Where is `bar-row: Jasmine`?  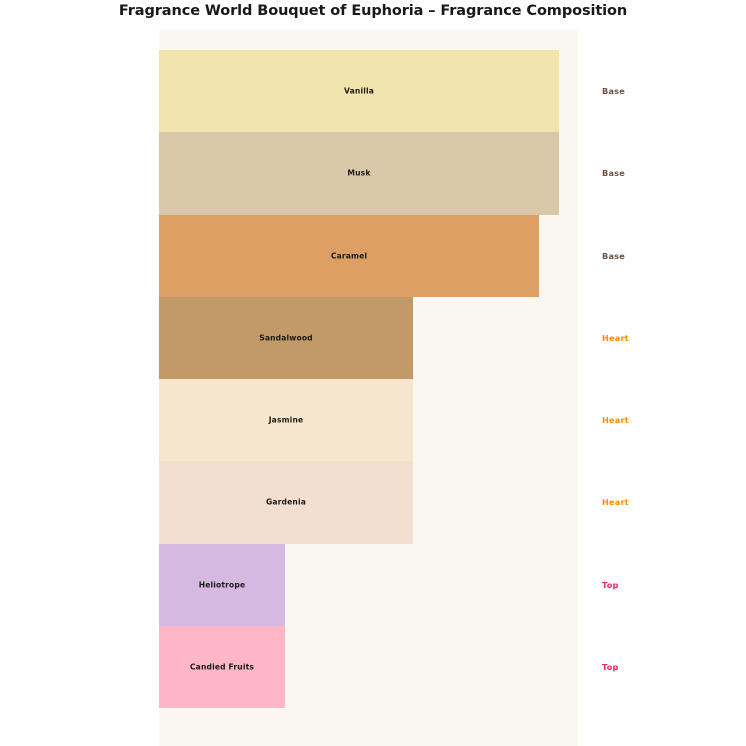
bar-row: Jasmine is located at coordinates (369, 420).